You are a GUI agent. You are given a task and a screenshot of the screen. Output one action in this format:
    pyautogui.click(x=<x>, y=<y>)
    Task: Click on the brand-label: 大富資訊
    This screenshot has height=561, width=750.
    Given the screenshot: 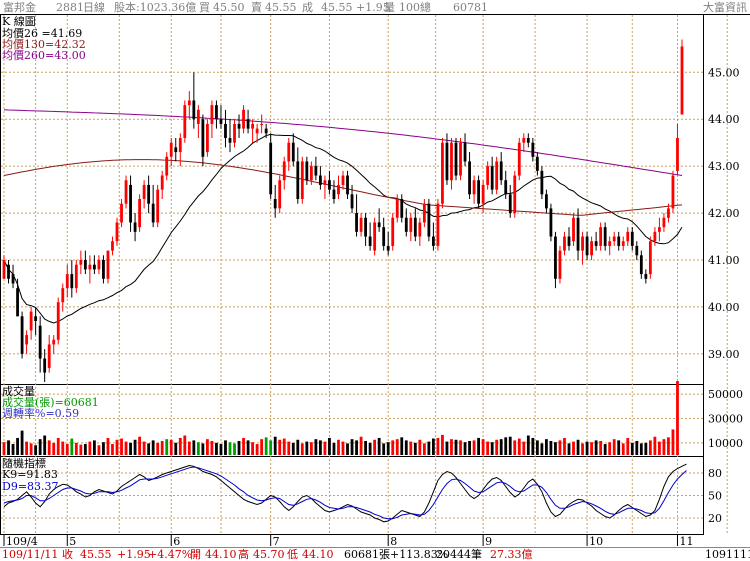 What is the action you would take?
    pyautogui.click(x=725, y=7)
    